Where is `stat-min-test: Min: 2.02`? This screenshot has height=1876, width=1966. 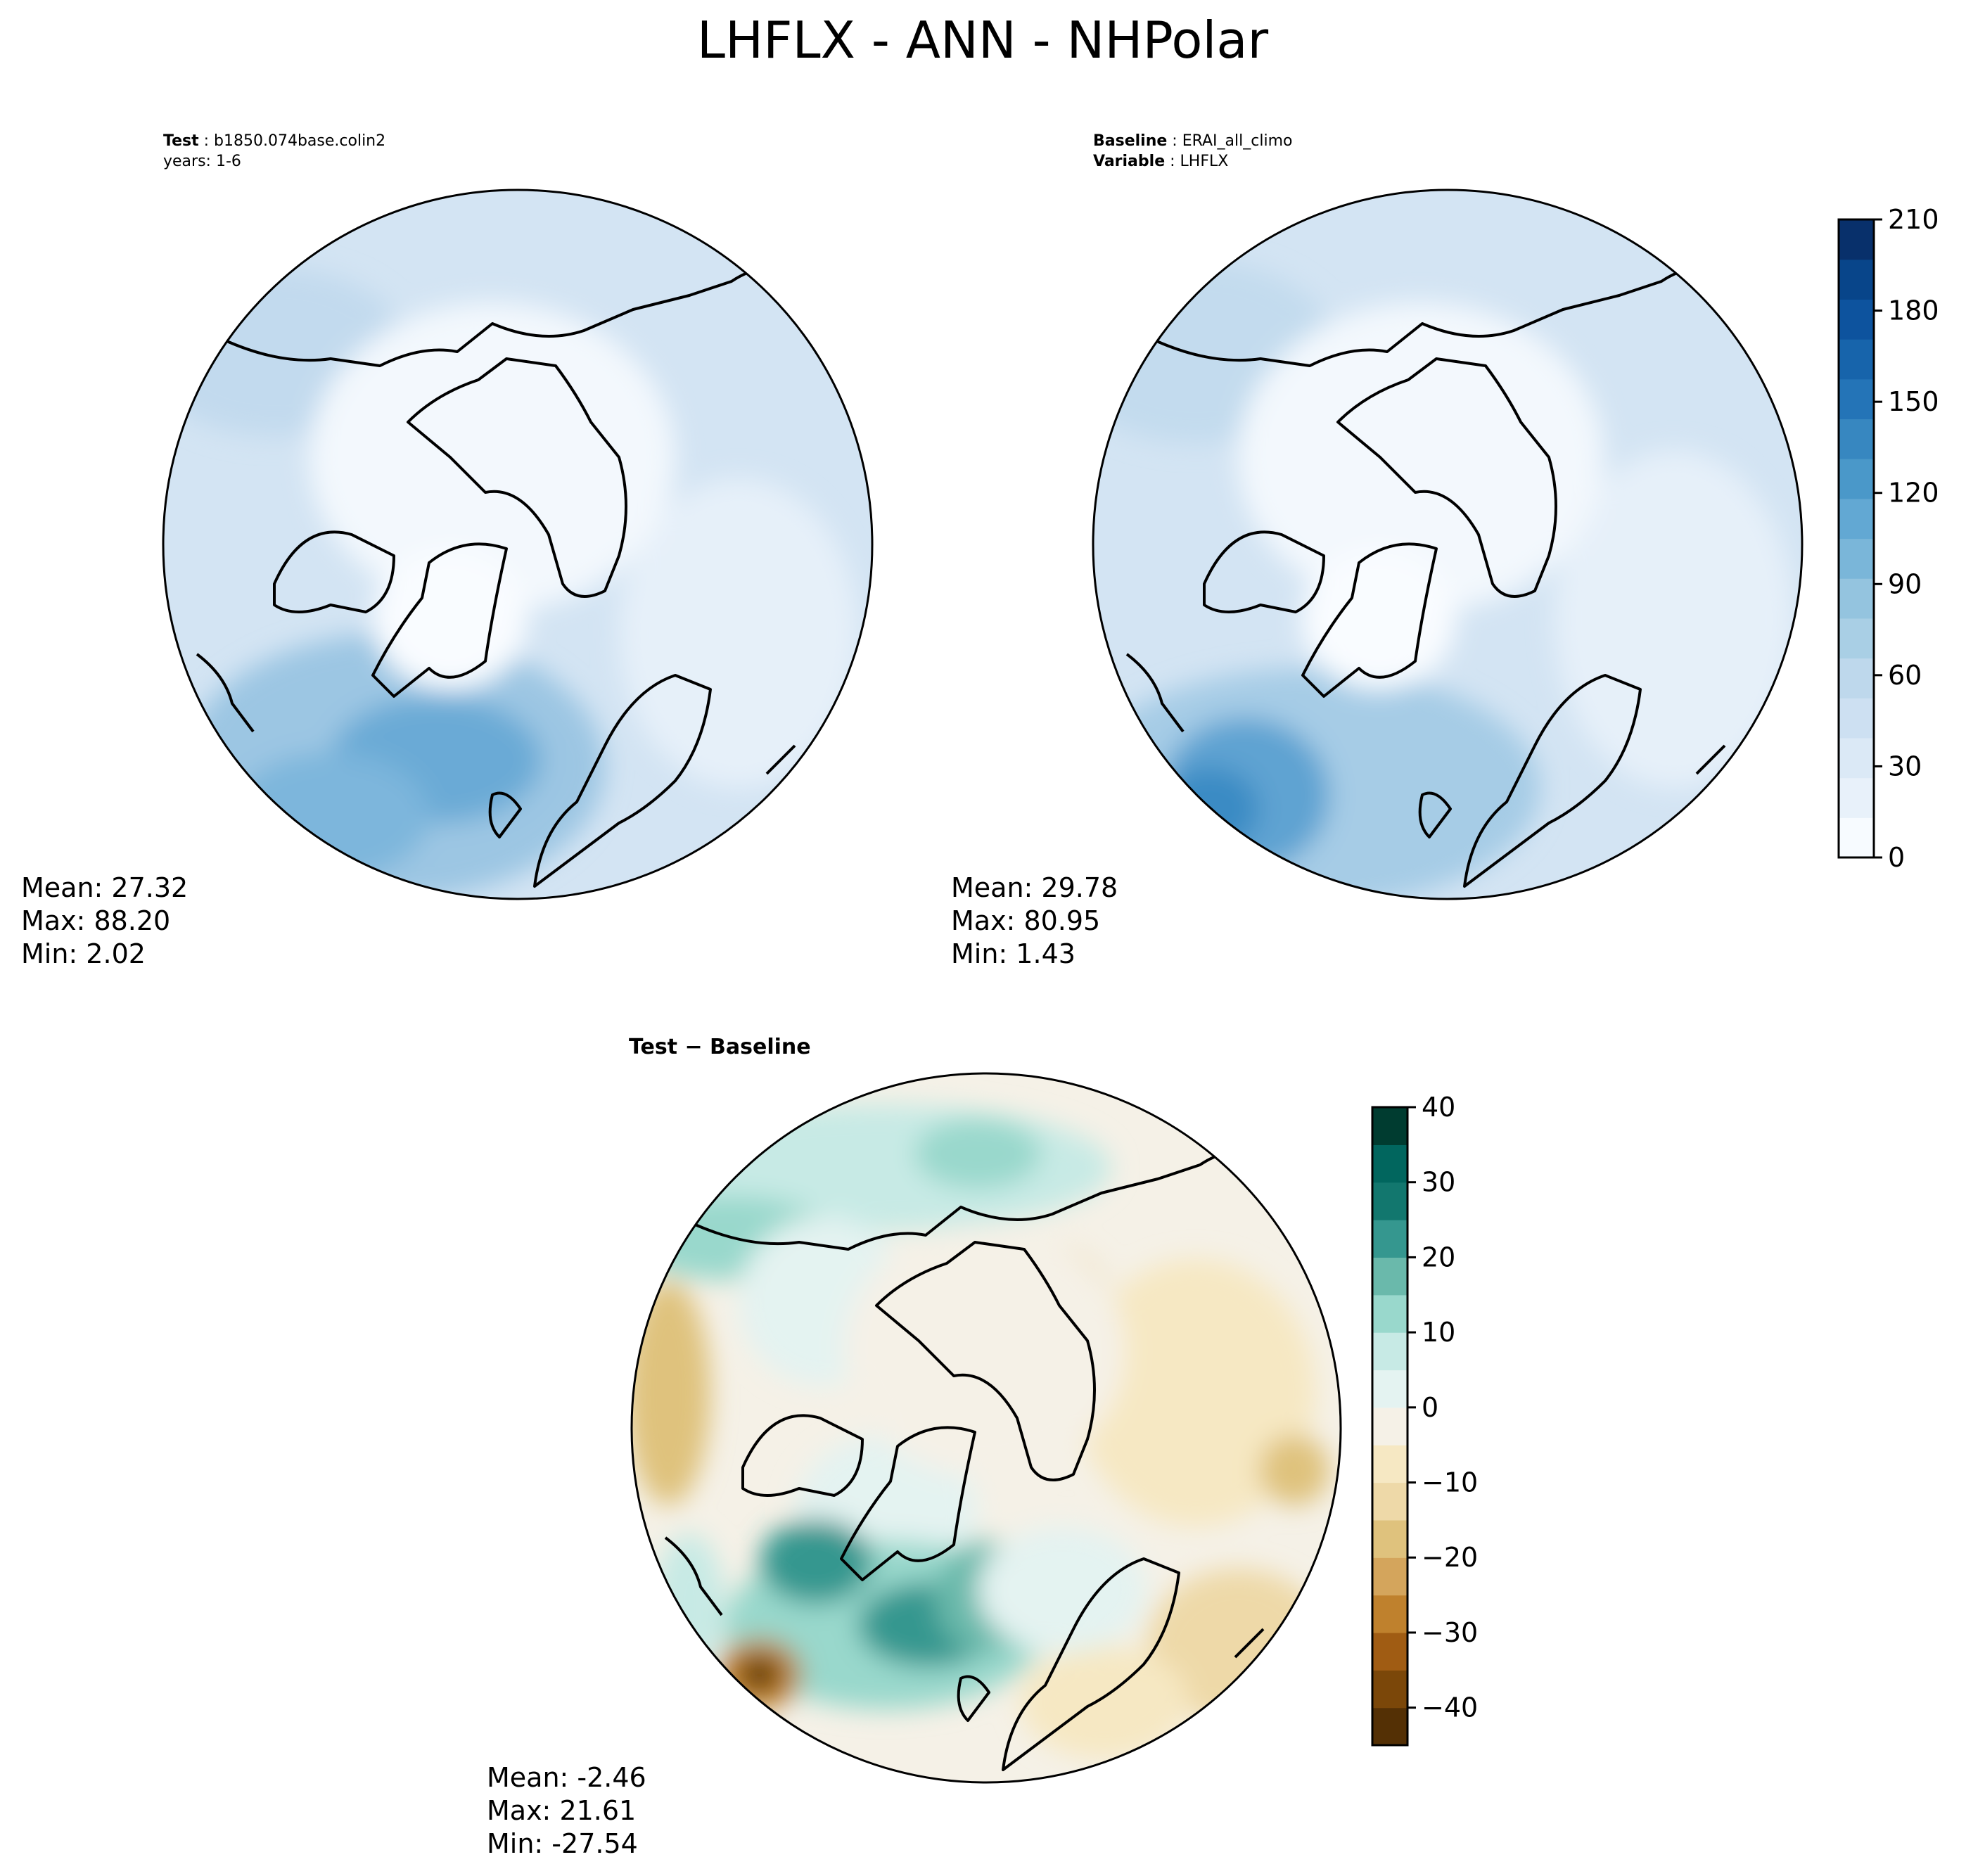 stat-min-test: Min: 2.02 is located at coordinates (83, 954).